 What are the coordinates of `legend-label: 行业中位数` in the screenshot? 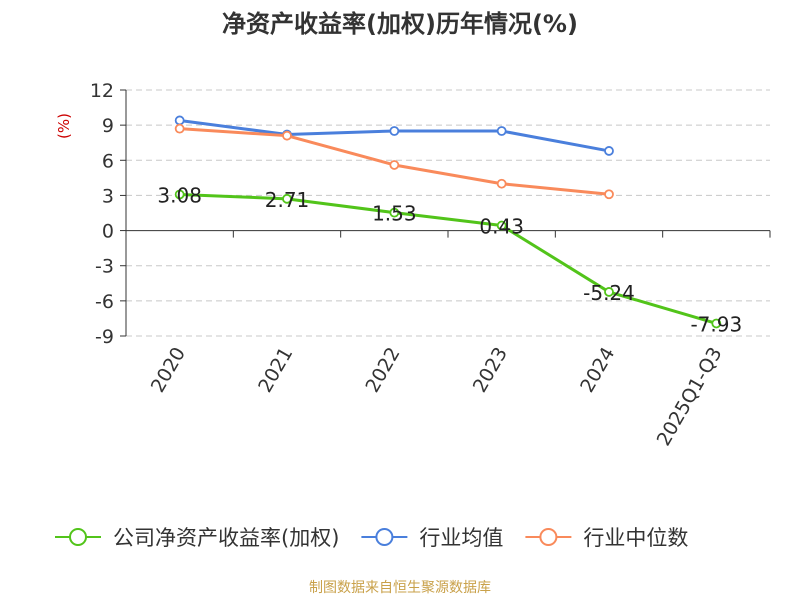 It's located at (635, 538).